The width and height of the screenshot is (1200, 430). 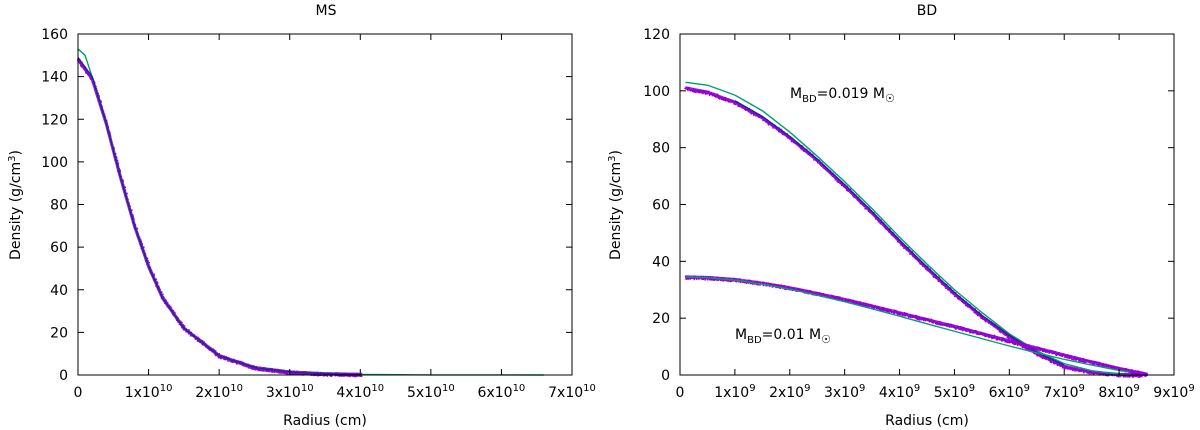 What do you see at coordinates (783, 336) in the screenshot?
I see `bd-annotation-001: MBD=0.01 M☉` at bounding box center [783, 336].